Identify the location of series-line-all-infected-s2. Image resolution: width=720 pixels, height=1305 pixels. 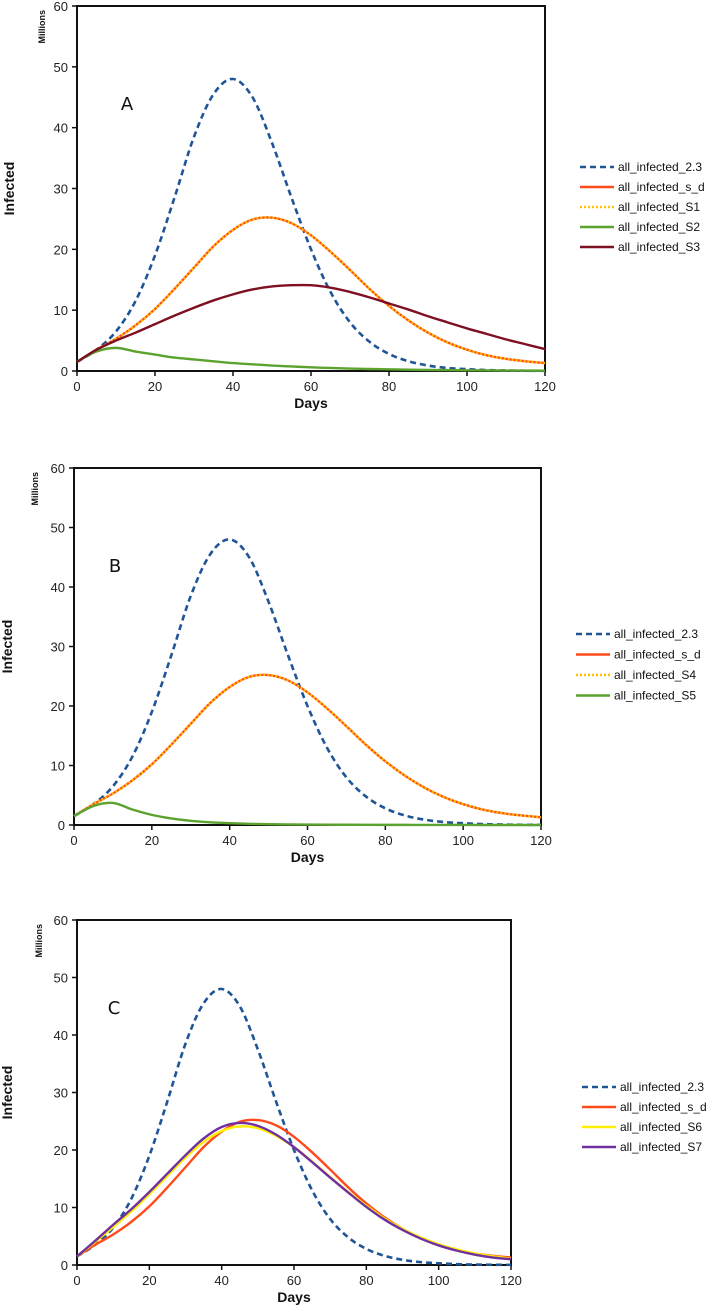
(311, 359).